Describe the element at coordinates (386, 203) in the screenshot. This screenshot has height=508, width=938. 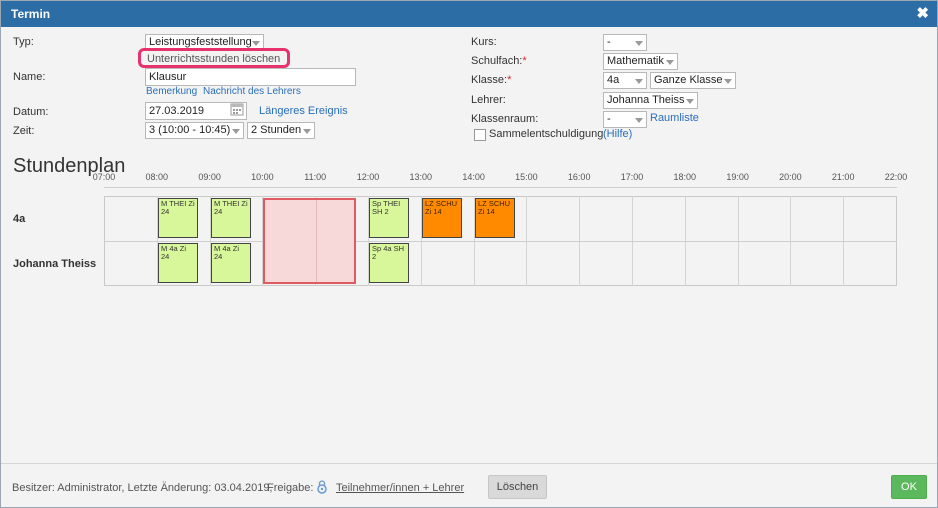
I see `lesson-block-line1: Sp THEI` at that location.